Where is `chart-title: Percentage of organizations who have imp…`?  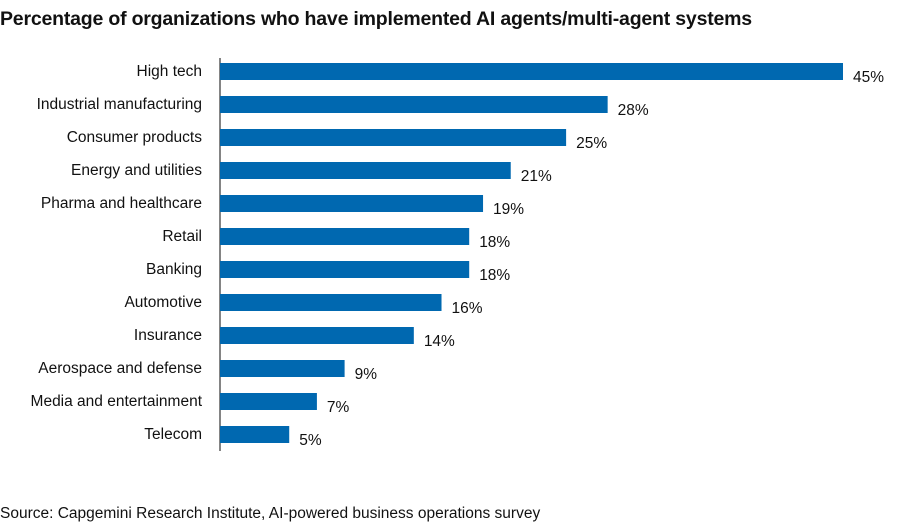
chart-title: Percentage of organizations who have imp… is located at coordinates (376, 19).